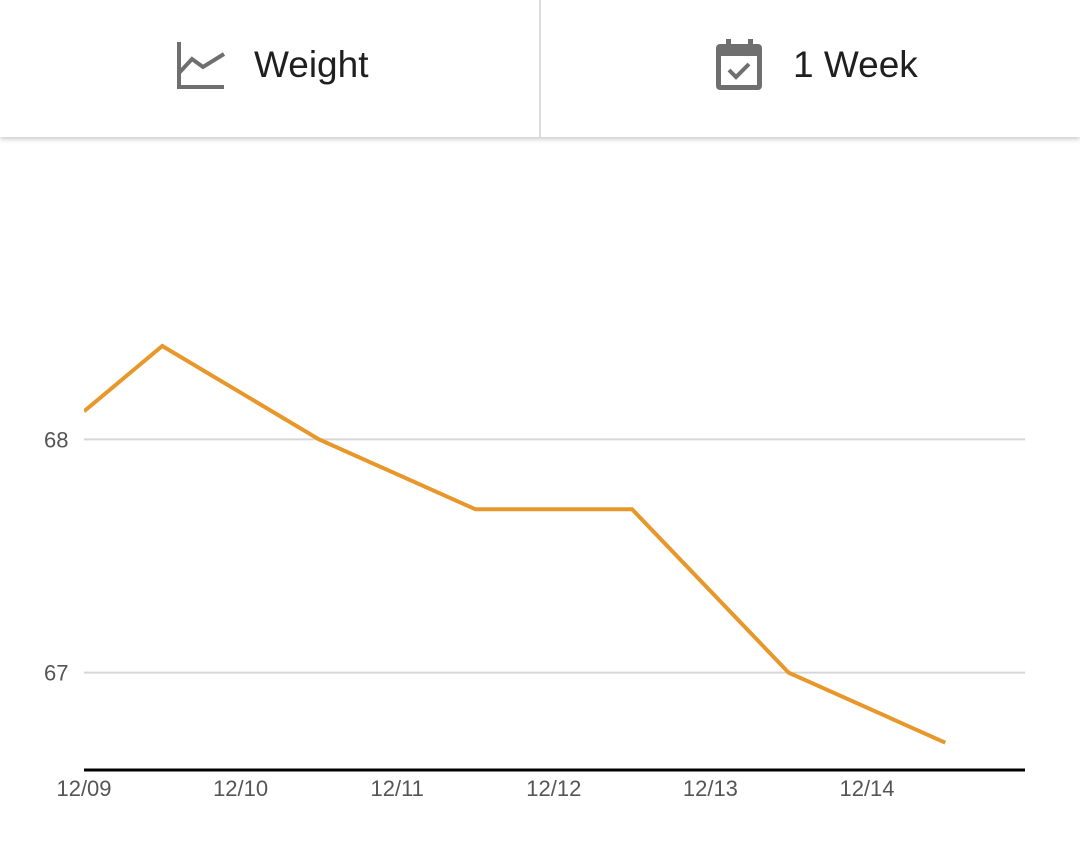 Image resolution: width=1080 pixels, height=862 pixels. I want to click on range-selector-content: 1 Week, so click(816, 65).